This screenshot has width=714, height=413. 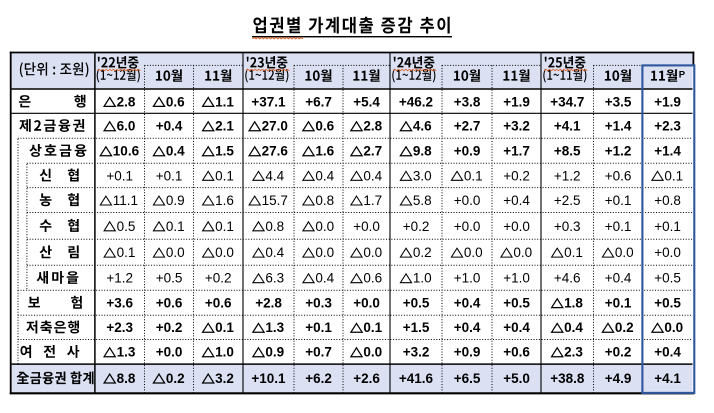 I want to click on svg-text: 0.8, so click(x=274, y=226).